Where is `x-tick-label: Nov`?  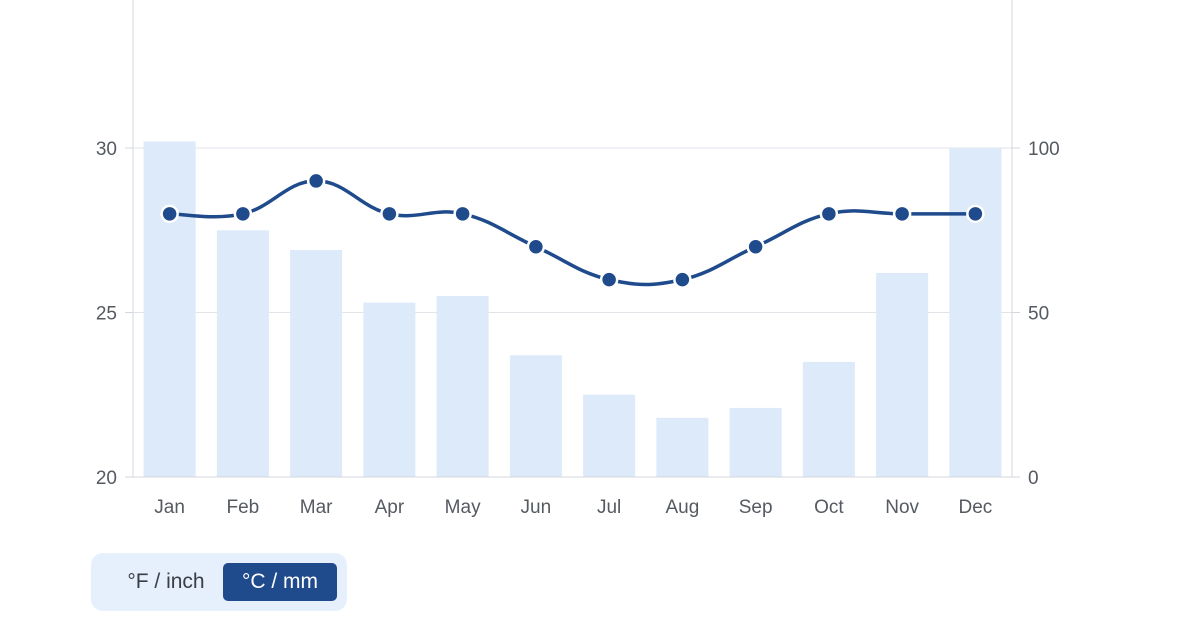 x-tick-label: Nov is located at coordinates (902, 507).